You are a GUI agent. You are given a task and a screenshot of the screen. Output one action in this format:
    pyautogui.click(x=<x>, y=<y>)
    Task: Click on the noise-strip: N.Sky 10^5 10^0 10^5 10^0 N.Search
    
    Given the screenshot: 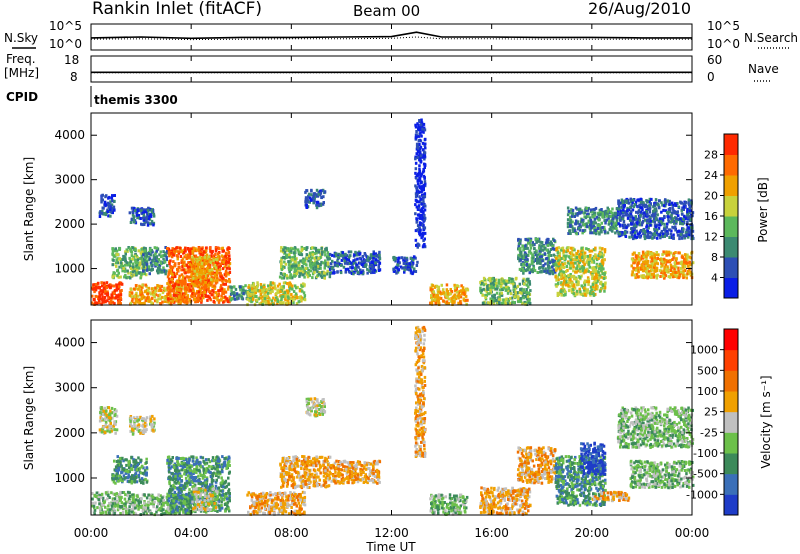 What is the action you would take?
    pyautogui.click(x=401, y=35)
    